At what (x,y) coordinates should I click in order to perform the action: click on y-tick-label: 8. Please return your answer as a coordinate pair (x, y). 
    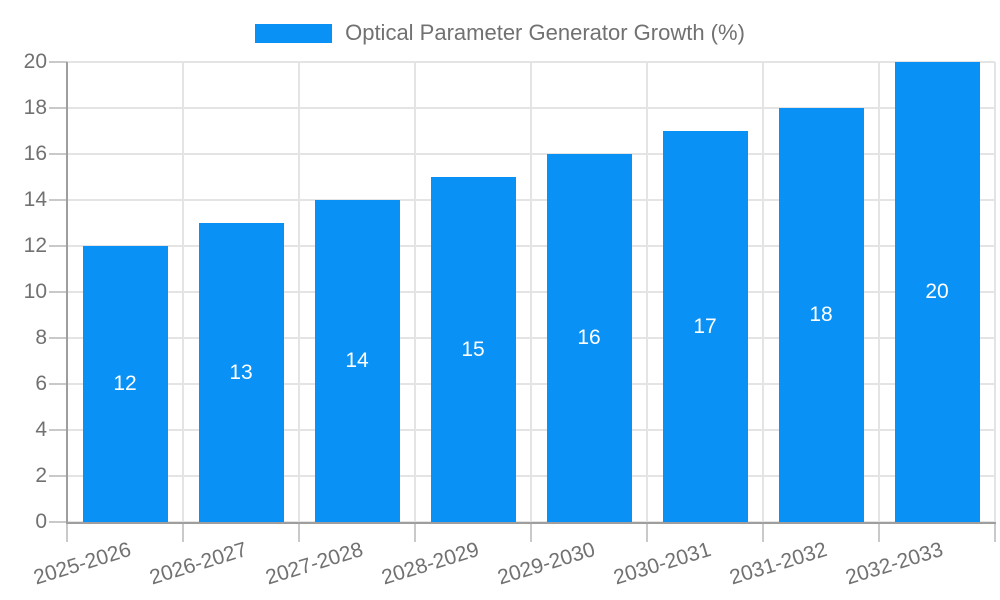
    Looking at the image, I should click on (41, 337).